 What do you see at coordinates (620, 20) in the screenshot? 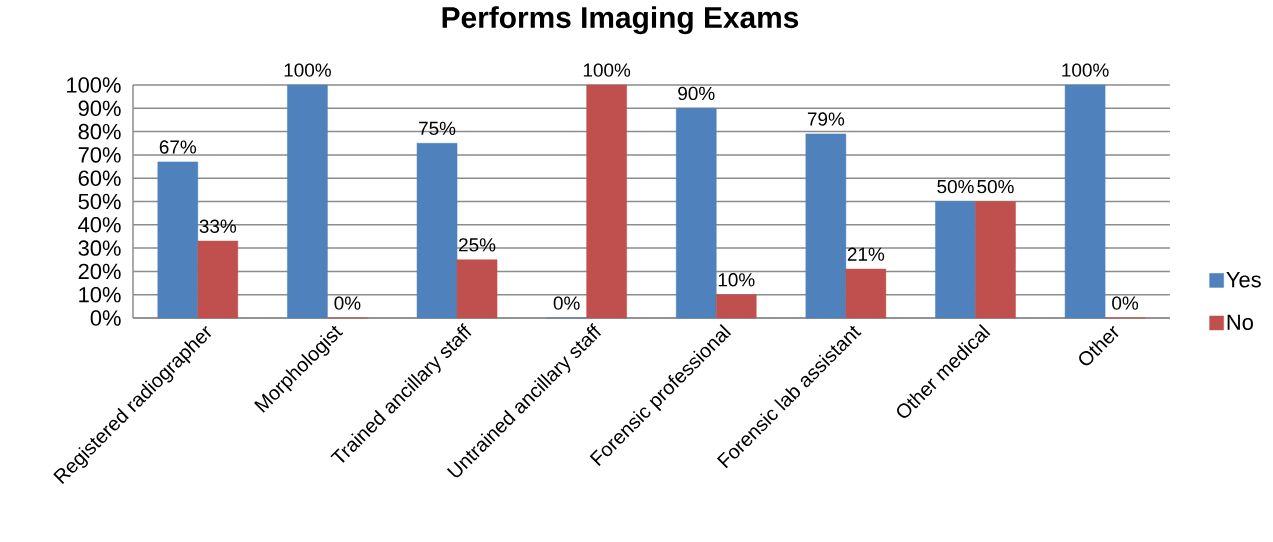
I see `chart-title: Performs Imaging Exams` at bounding box center [620, 20].